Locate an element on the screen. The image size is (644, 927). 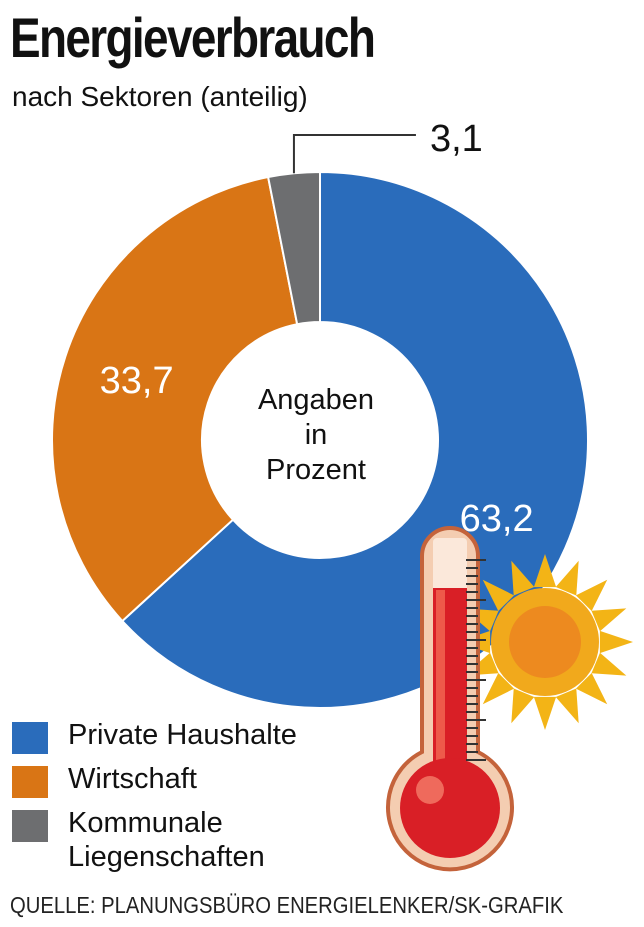
thermometer-icon is located at coordinates (450, 699).